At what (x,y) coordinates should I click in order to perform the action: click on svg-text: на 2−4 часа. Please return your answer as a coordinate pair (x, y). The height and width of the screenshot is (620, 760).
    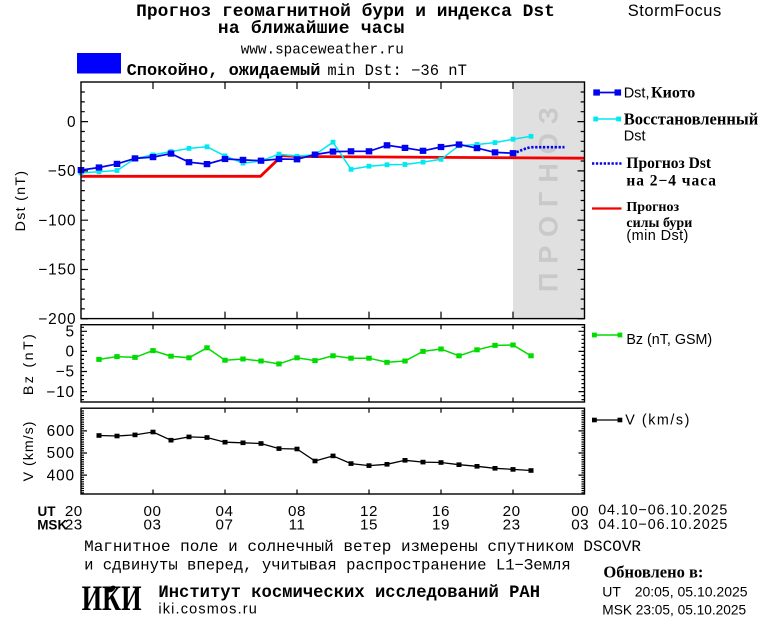
    Looking at the image, I should click on (671, 180).